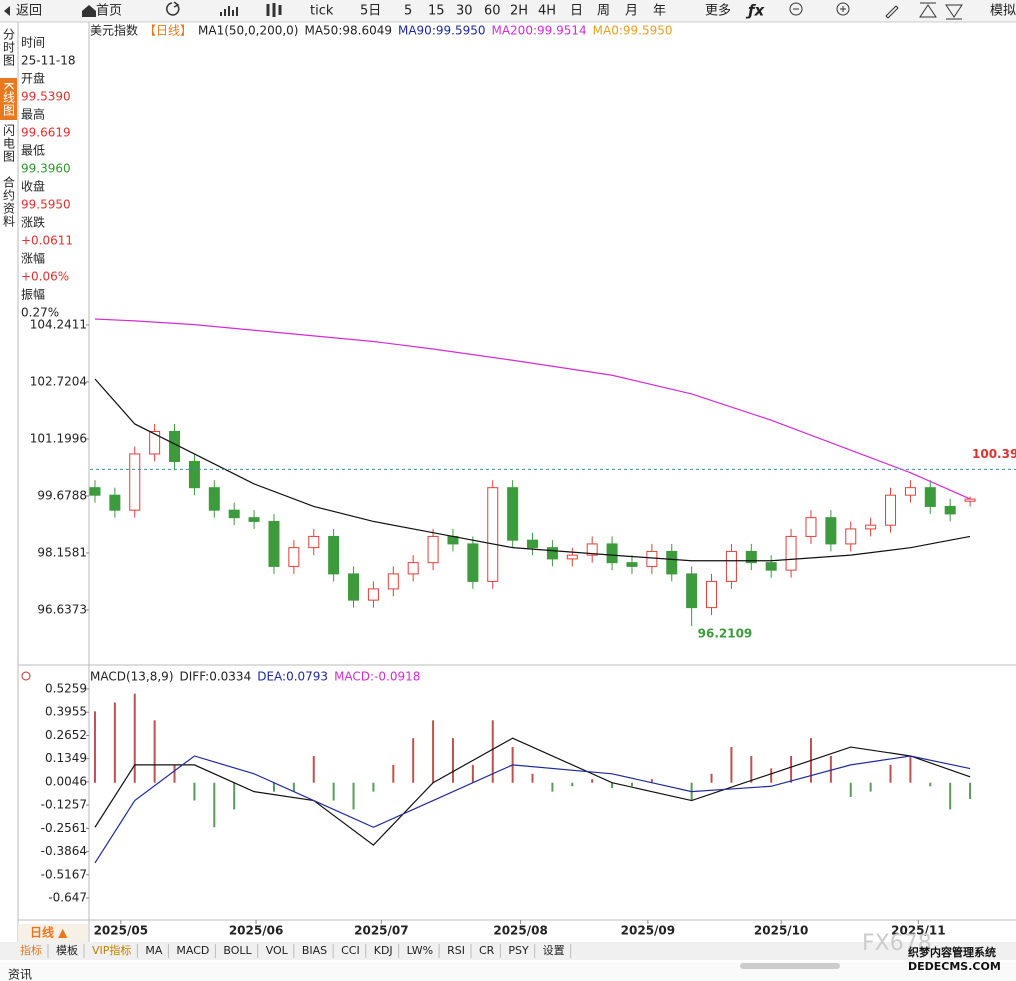  What do you see at coordinates (49, 932) in the screenshot?
I see `period-tab: 日线 ▲` at bounding box center [49, 932].